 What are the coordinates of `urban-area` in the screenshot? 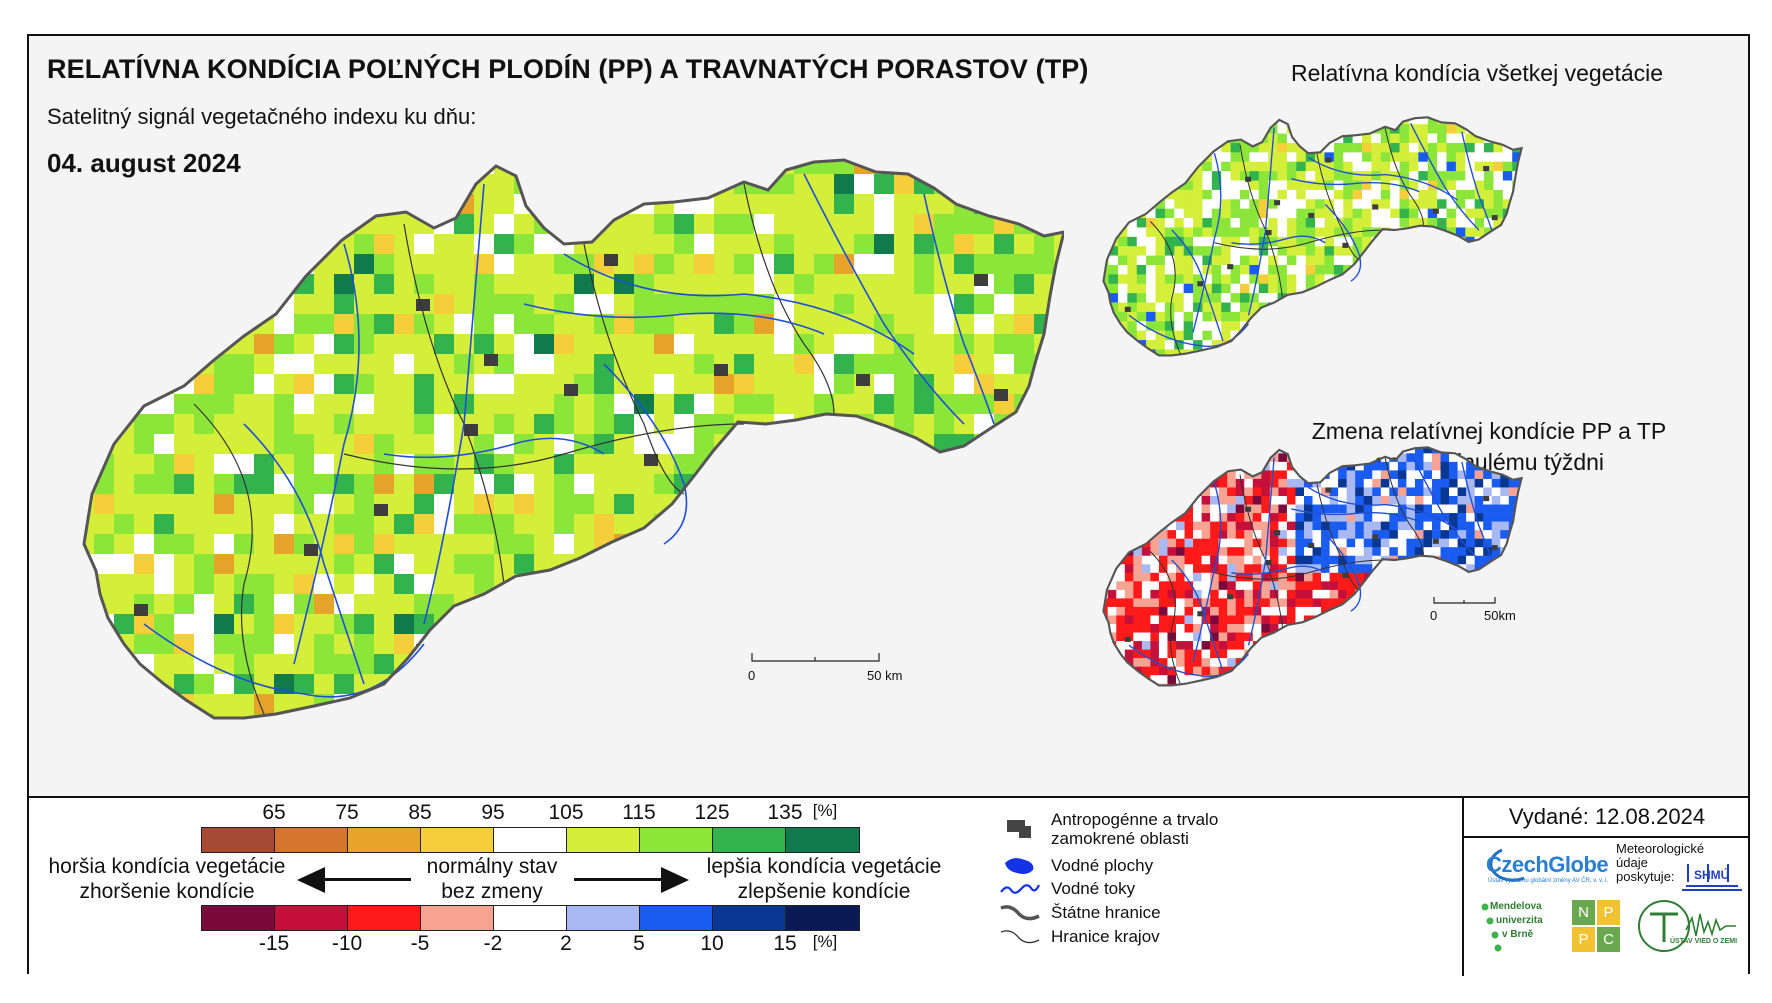 It's located at (1486, 499).